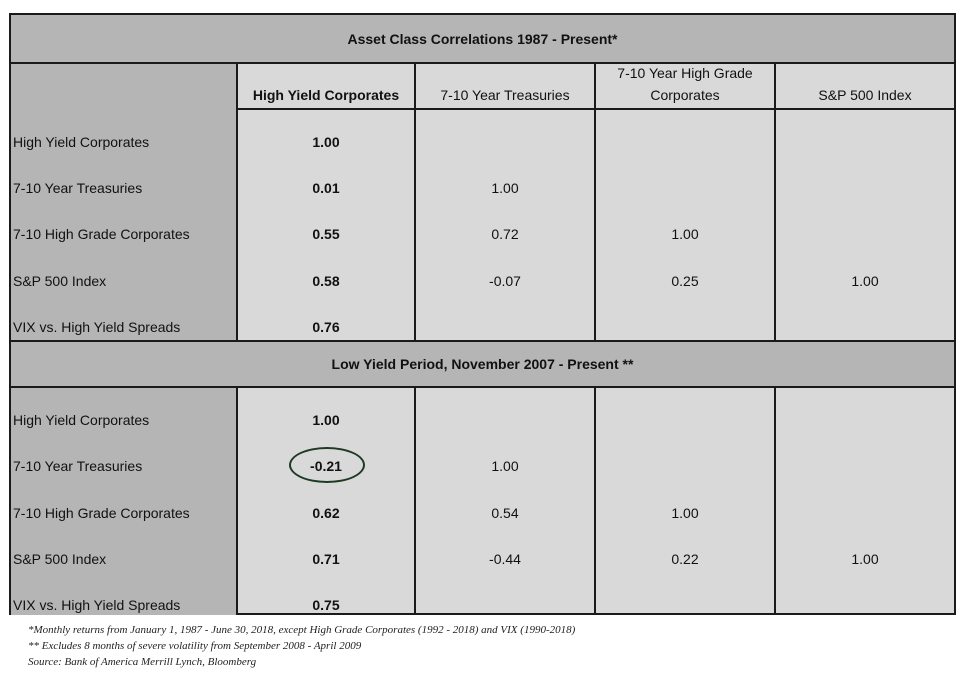 Image resolution: width=972 pixels, height=675 pixels. What do you see at coordinates (505, 281) in the screenshot?
I see `table-cell: -0.07` at bounding box center [505, 281].